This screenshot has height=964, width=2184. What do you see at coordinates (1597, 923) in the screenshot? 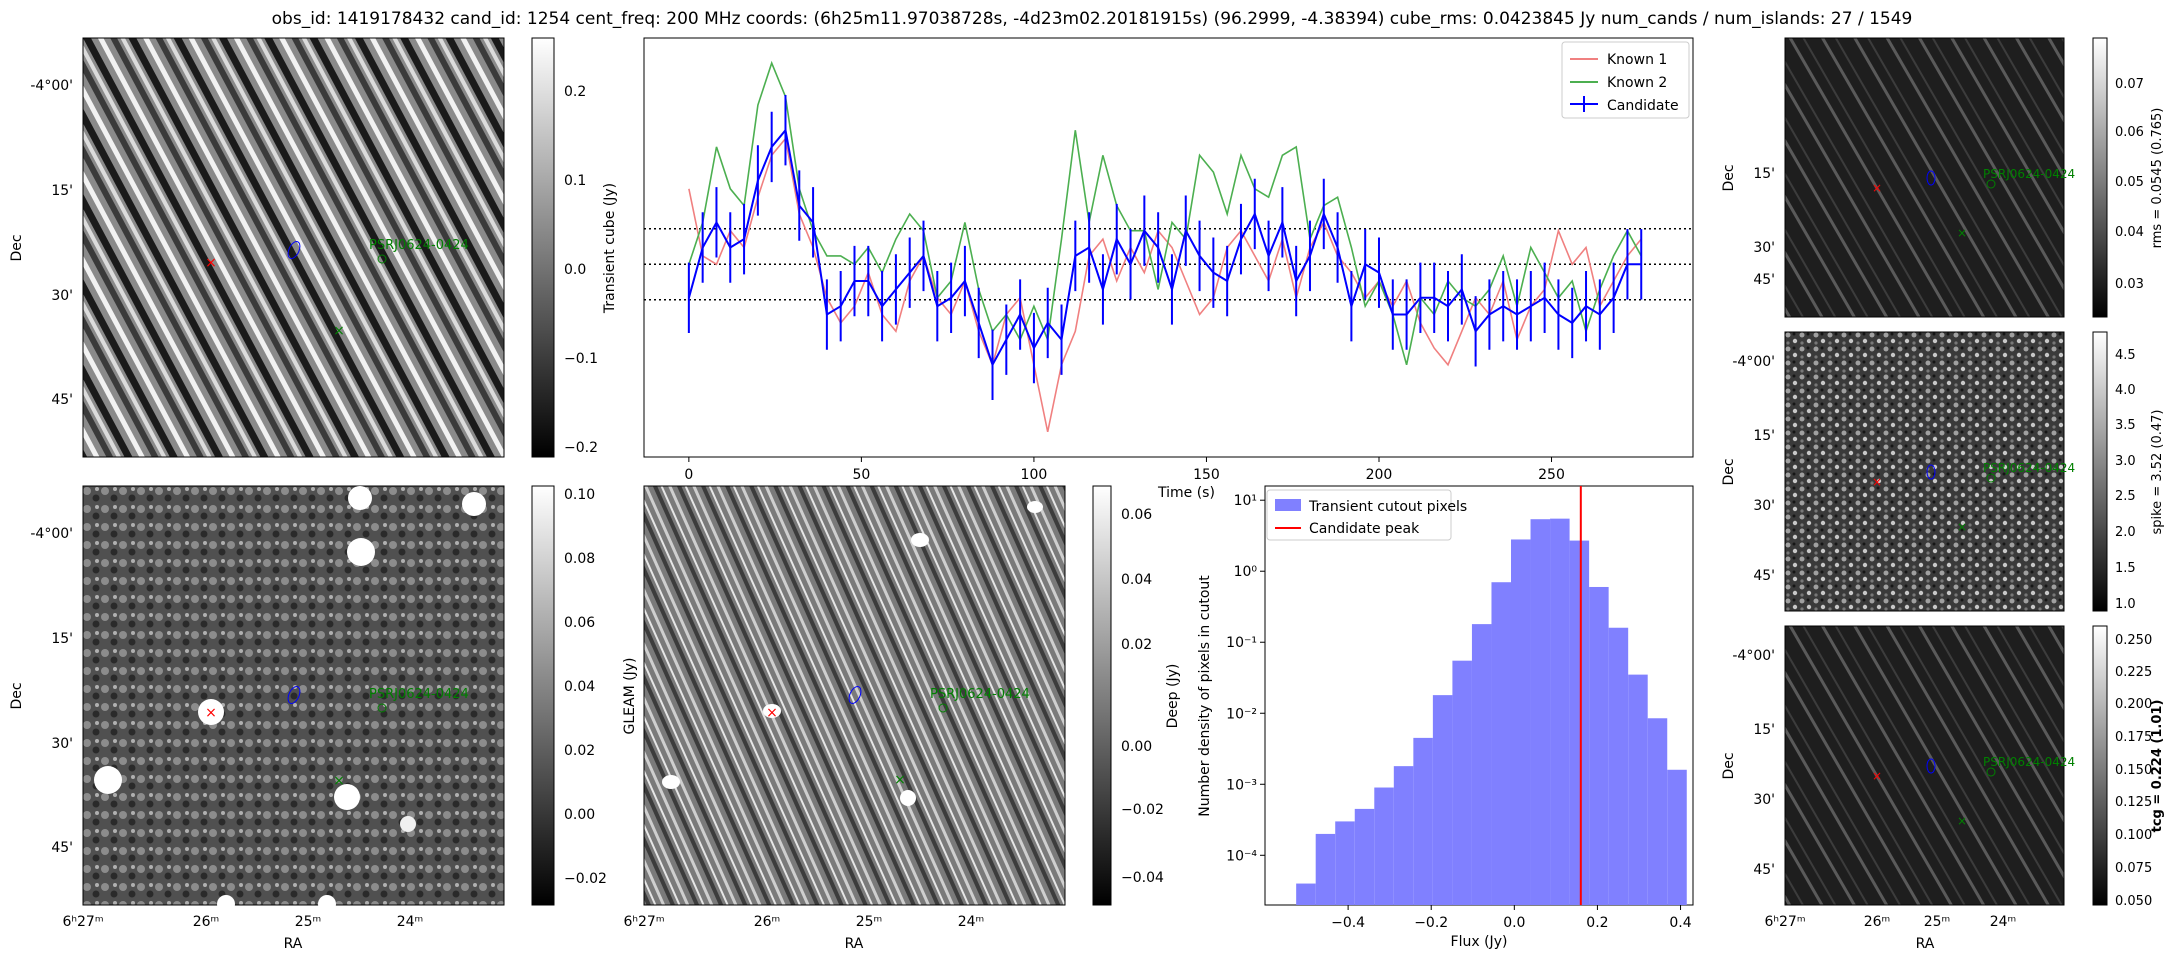
I see `x-tick-label: 0.2` at bounding box center [1597, 923].